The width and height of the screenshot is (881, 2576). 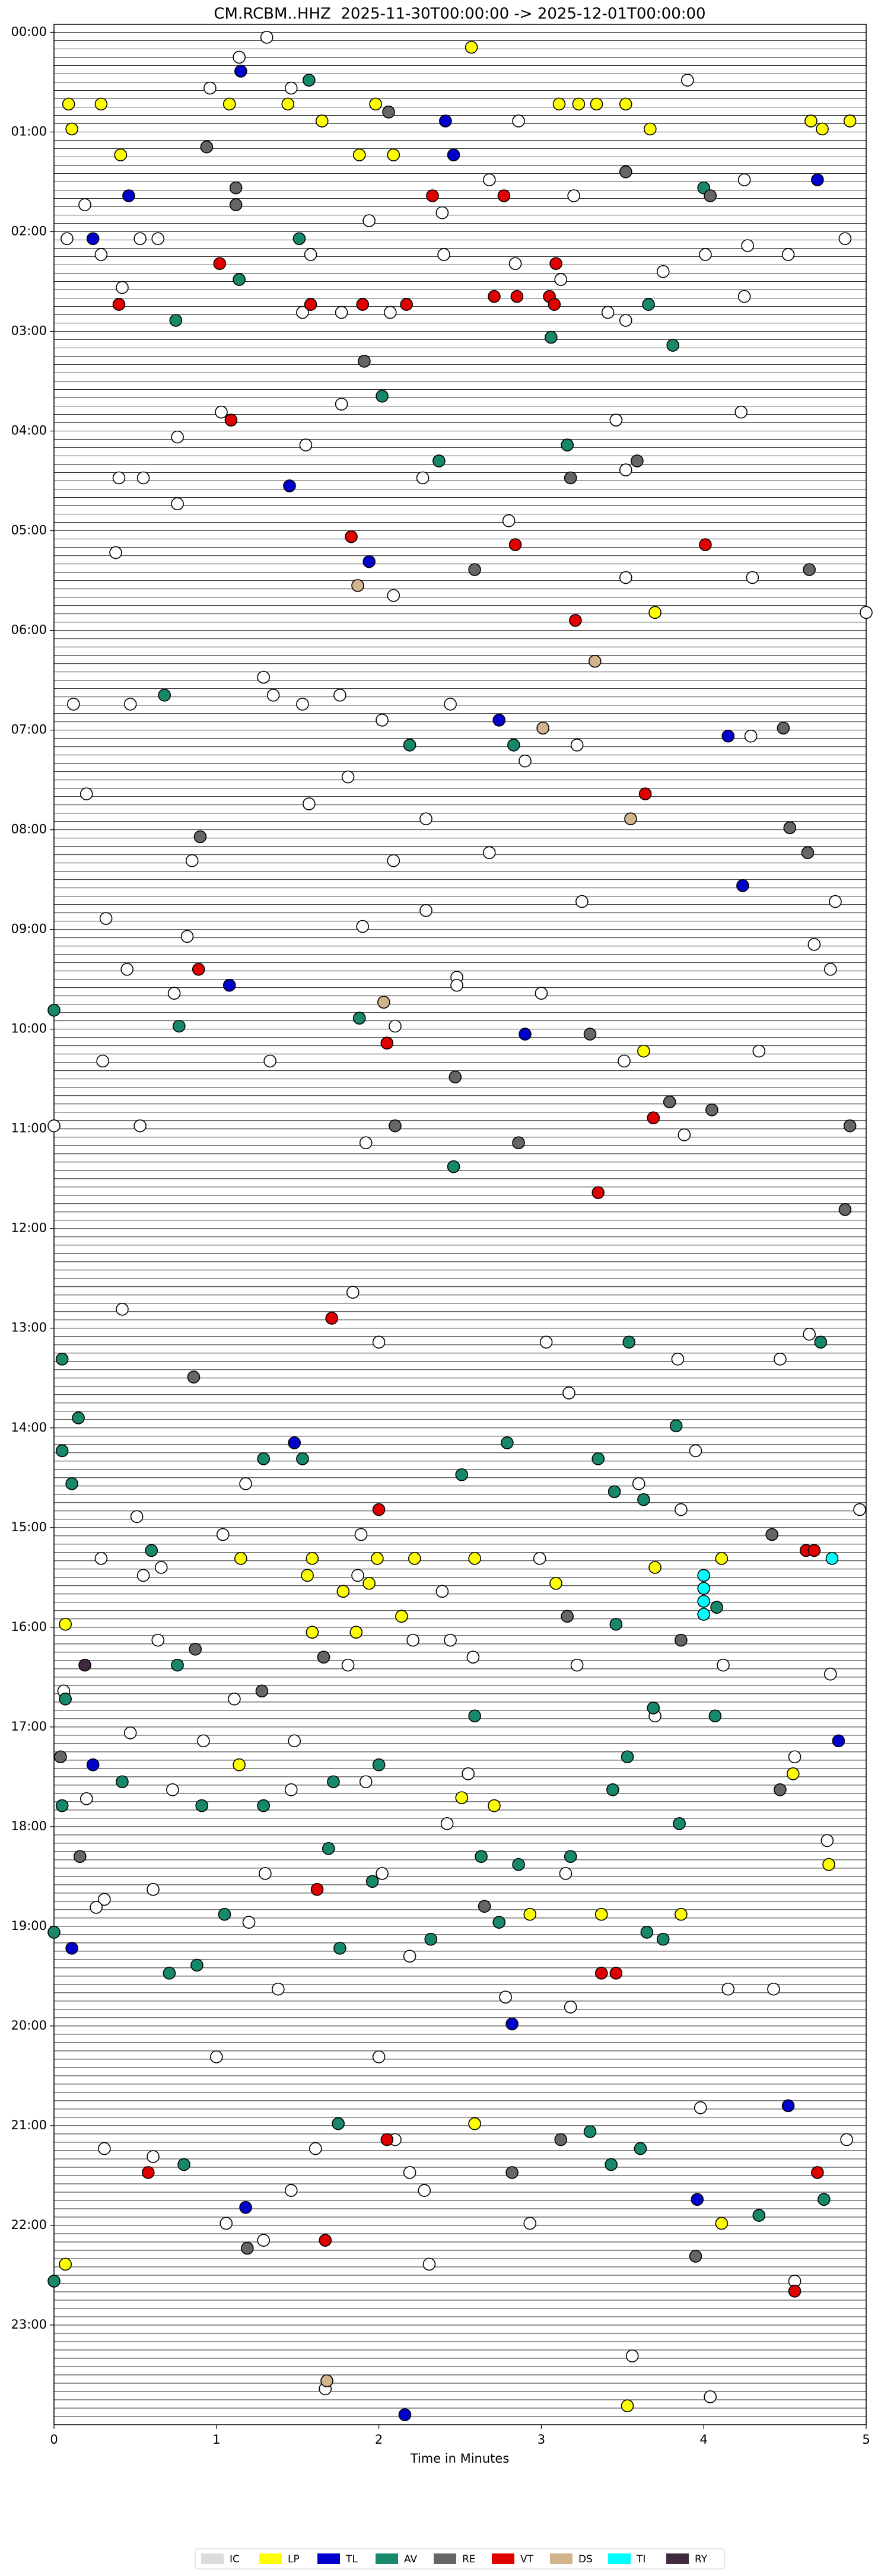 I want to click on x-tick-label: 0, so click(x=54, y=2439).